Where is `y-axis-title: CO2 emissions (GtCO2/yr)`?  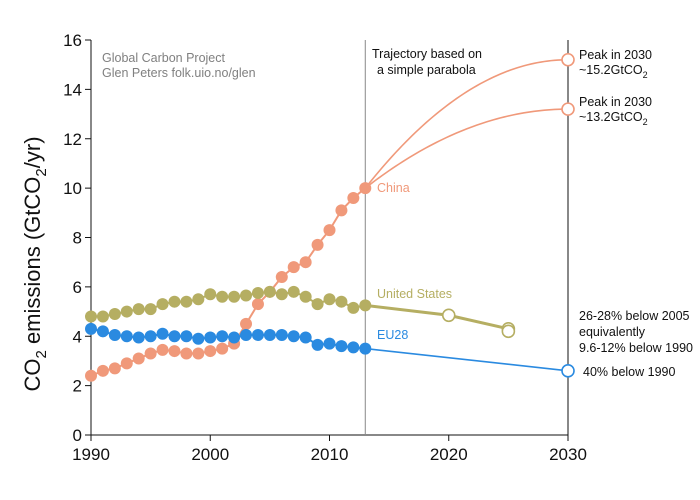 y-axis-title: CO2 emissions (GtCO2/yr) is located at coordinates (35, 263).